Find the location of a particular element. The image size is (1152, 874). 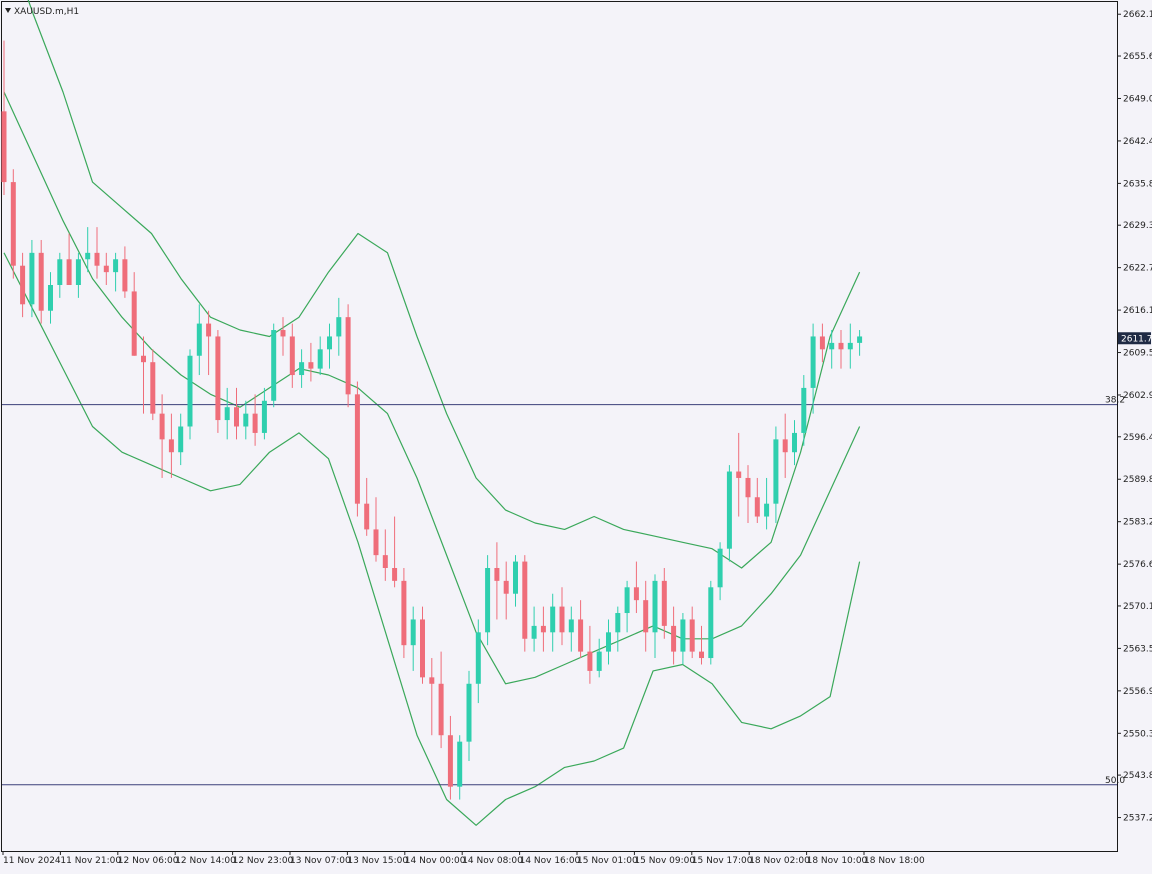

price-tick-label: 2642.40 is located at coordinates (1137, 142).